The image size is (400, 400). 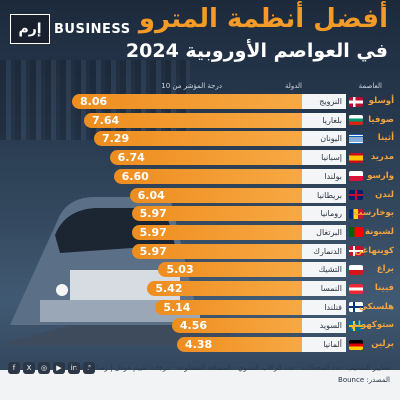 I want to click on bar-value-label: 6.74, so click(x=131, y=158).